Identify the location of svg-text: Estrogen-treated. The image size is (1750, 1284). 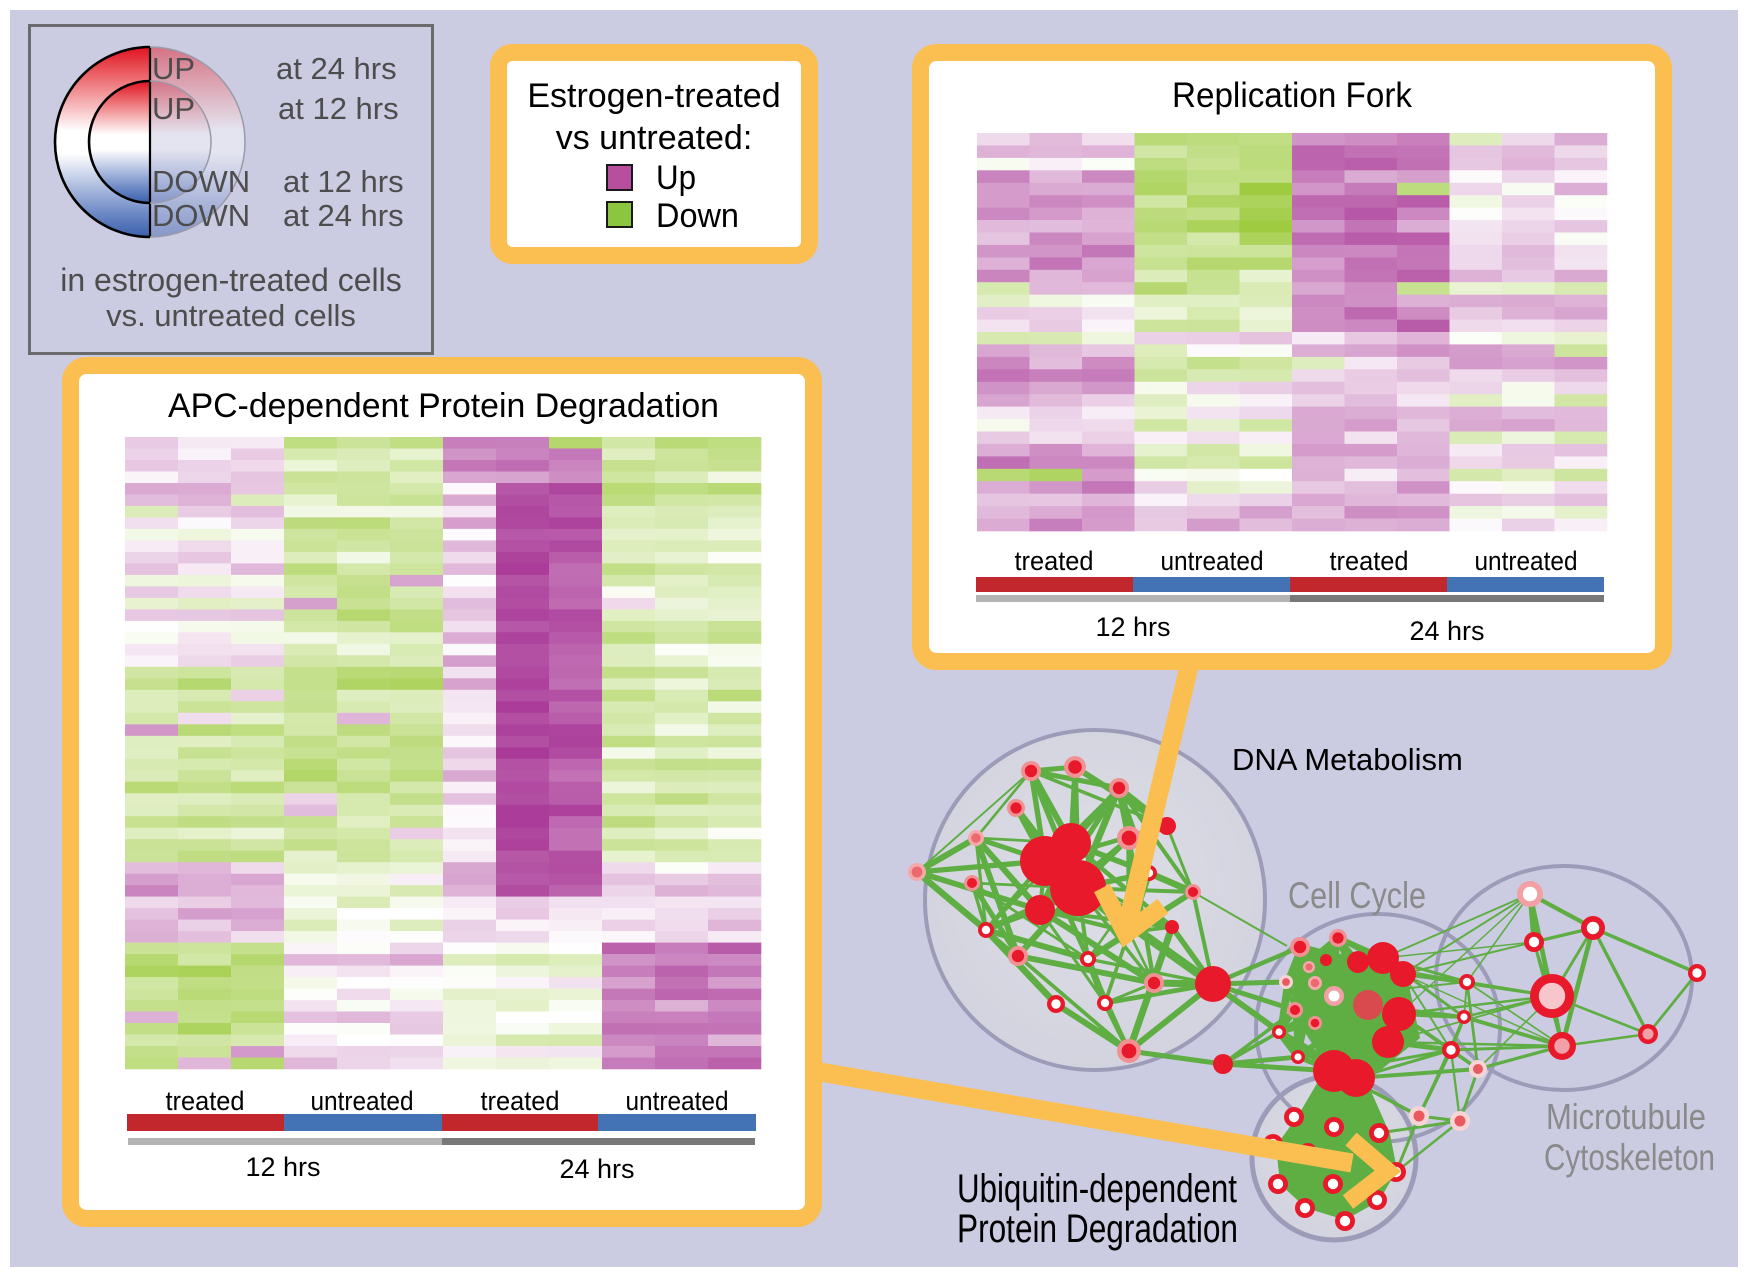
(653, 96).